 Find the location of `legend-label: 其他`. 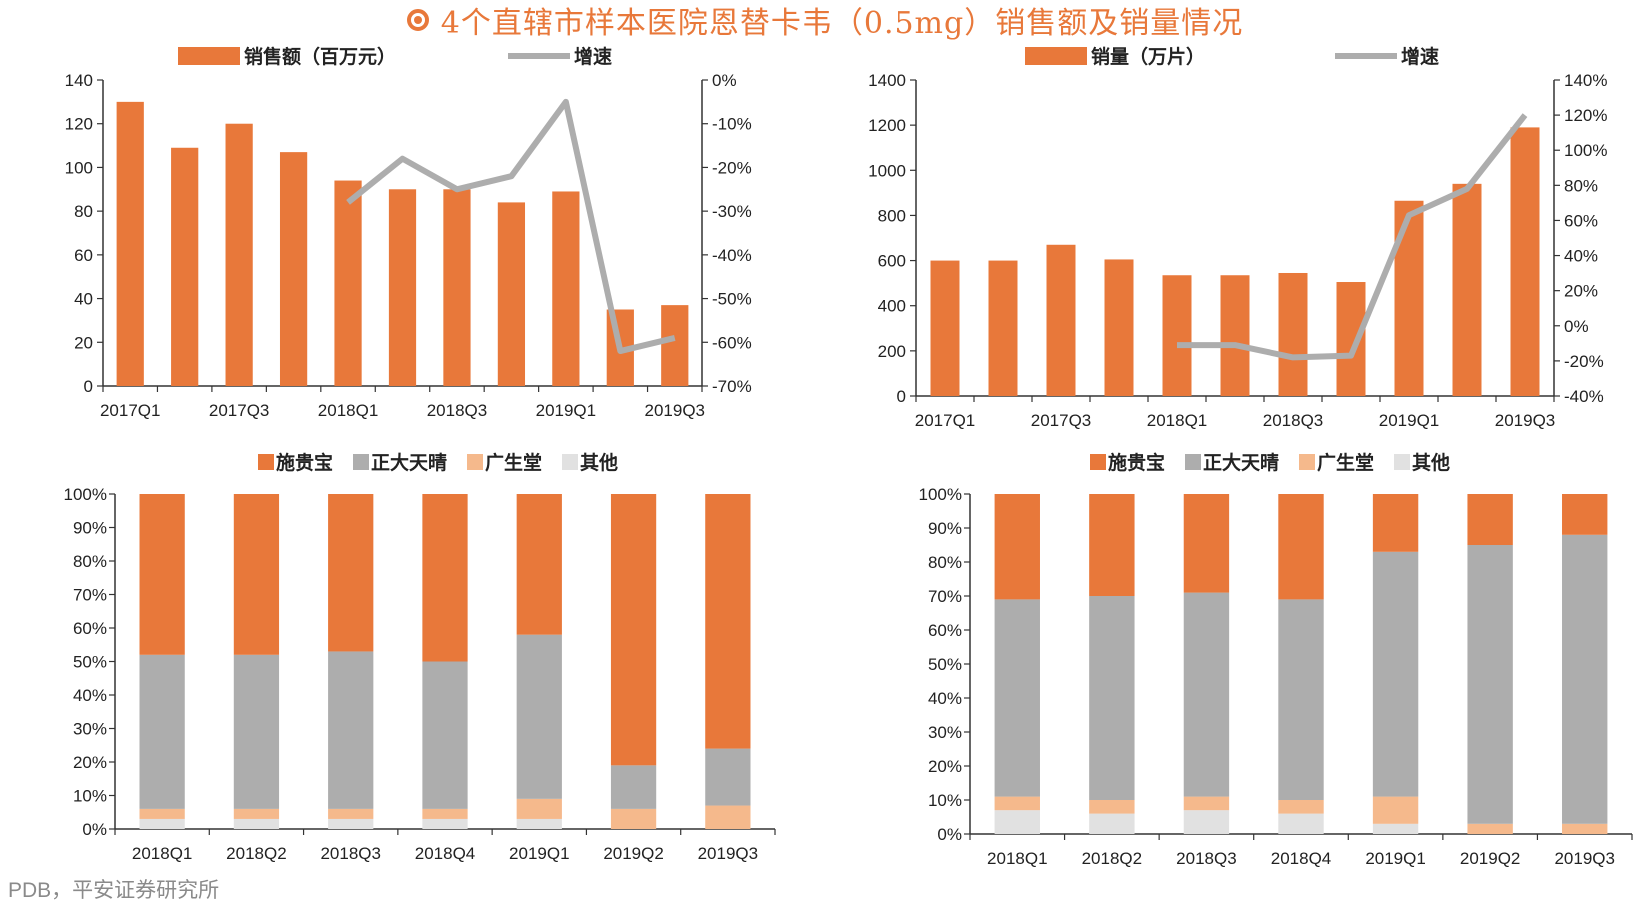

legend-label: 其他 is located at coordinates (1431, 462).